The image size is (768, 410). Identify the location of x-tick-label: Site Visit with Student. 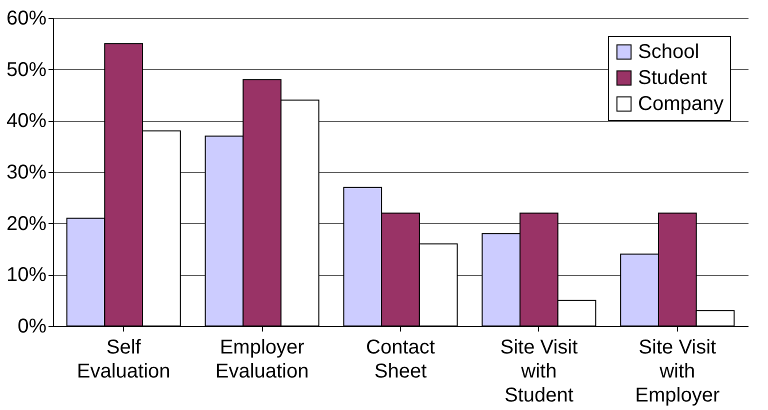
(539, 371).